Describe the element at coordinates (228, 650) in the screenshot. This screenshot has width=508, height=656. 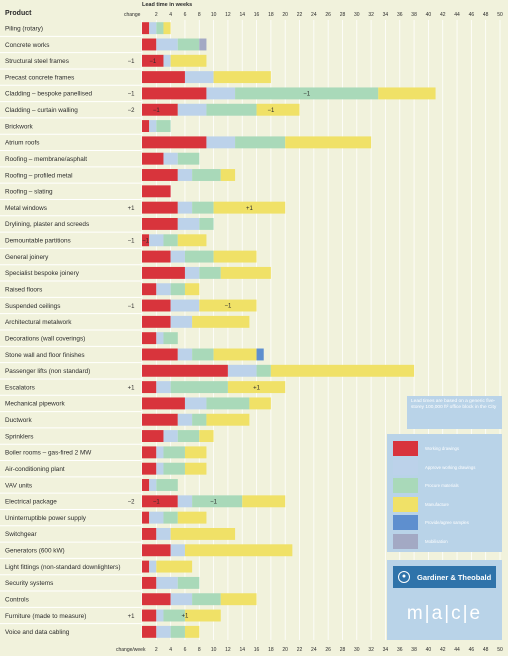
I see `tick-label: 12` at that location.